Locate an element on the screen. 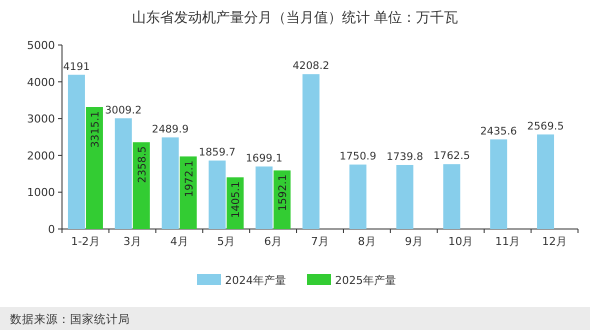 This screenshot has width=590, height=330. data-label: 1750.9 is located at coordinates (358, 156).